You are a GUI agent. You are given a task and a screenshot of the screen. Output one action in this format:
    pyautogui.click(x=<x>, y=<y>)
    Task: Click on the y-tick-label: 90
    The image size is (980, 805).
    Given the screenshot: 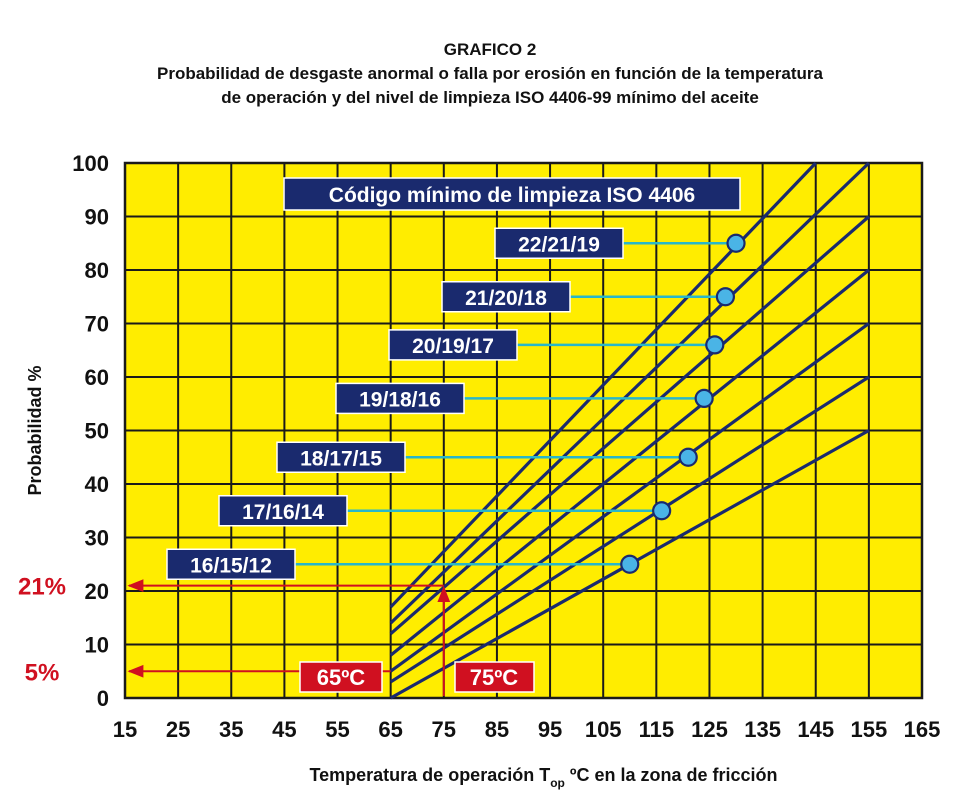 What is the action you would take?
    pyautogui.click(x=97, y=217)
    